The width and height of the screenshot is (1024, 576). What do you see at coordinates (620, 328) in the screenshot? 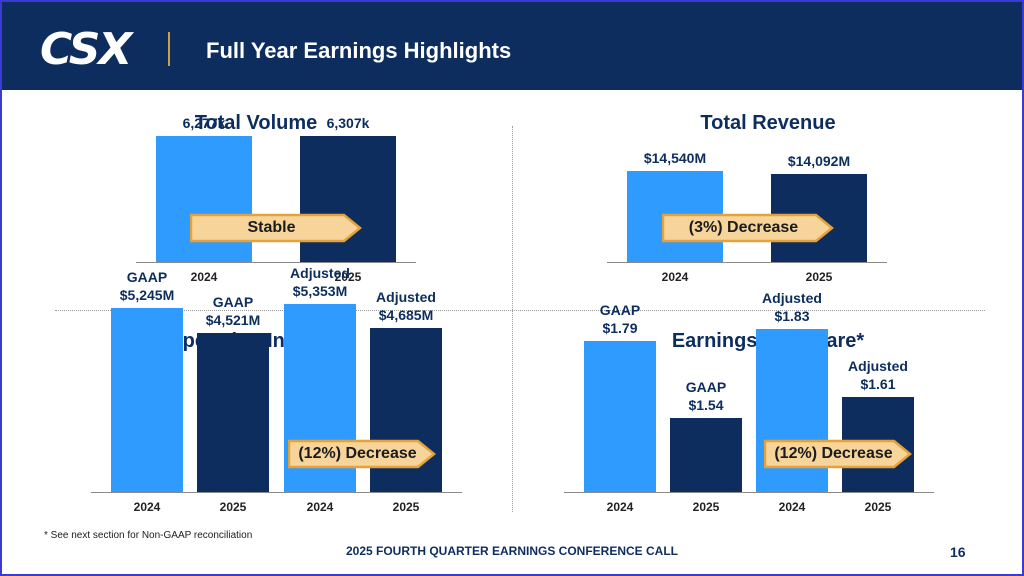
I see `value-label-line: $1.79` at bounding box center [620, 328].